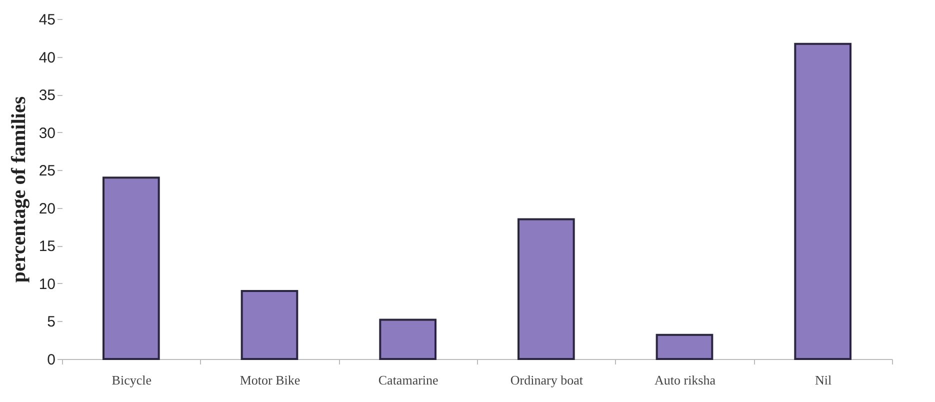 The height and width of the screenshot is (402, 935). What do you see at coordinates (132, 380) in the screenshot?
I see `x-tick-label: Bicycle` at bounding box center [132, 380].